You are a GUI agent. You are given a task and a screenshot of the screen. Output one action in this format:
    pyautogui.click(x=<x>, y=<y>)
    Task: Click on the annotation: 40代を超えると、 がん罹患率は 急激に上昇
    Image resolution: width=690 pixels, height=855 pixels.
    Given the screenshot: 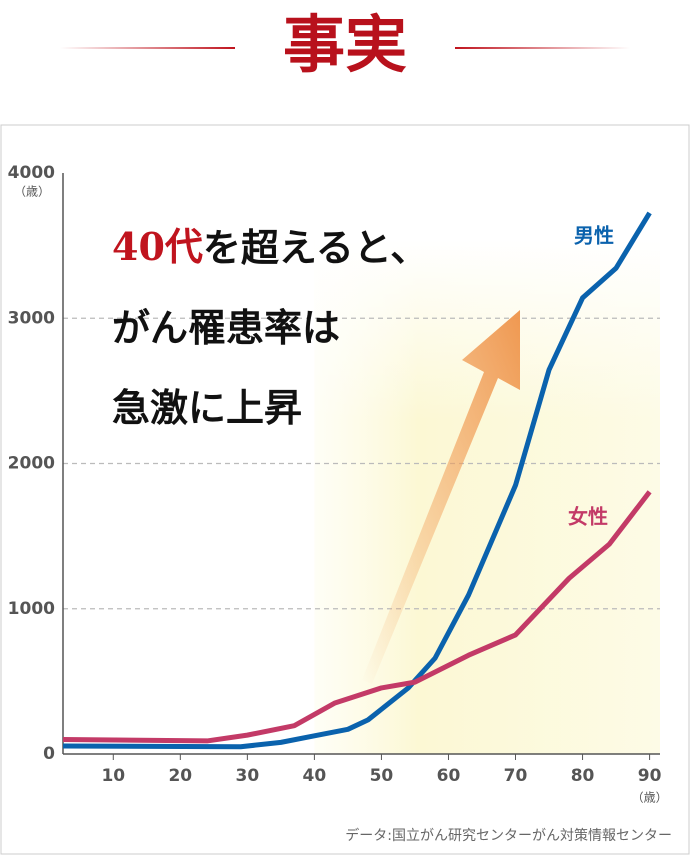 What is the action you would take?
    pyautogui.click(x=276, y=327)
    